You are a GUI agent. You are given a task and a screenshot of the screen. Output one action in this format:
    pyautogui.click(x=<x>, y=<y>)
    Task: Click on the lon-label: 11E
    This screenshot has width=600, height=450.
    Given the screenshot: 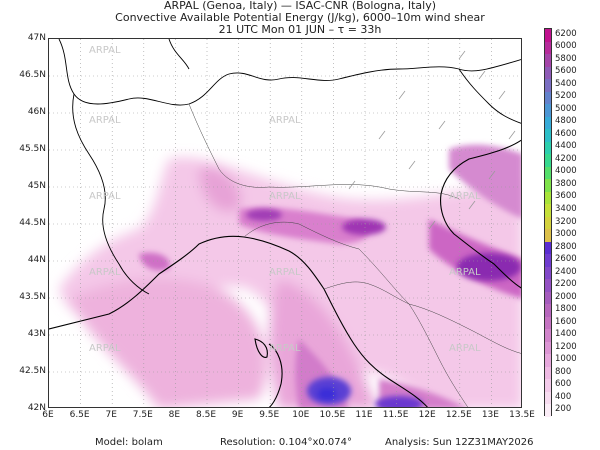 What is the action you would take?
    pyautogui.click(x=364, y=415)
    